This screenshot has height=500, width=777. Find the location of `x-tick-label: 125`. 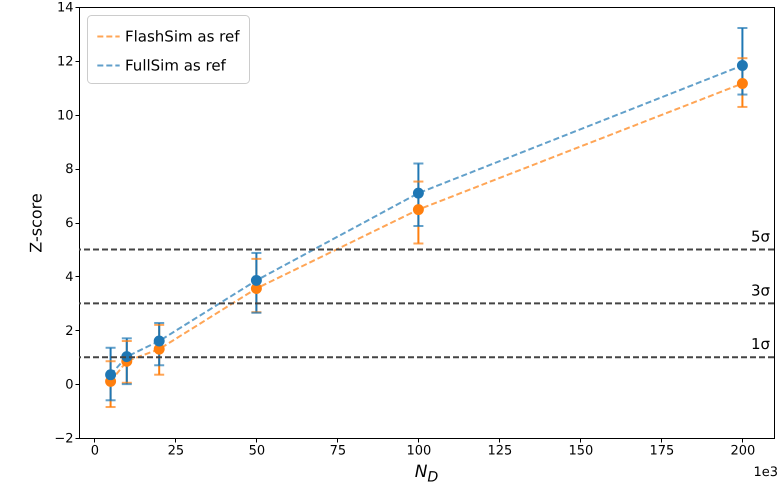

x-tick-label: 125 is located at coordinates (499, 451).